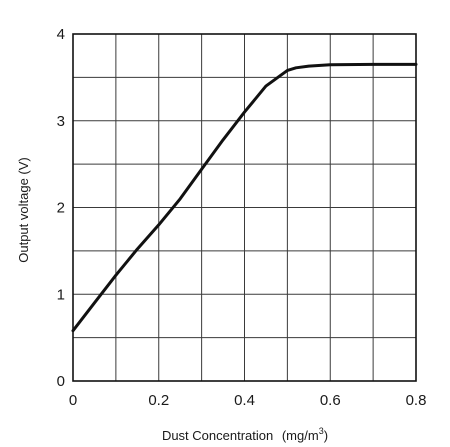 This screenshot has width=450, height=447. I want to click on x-tick-label: 0.4, so click(244, 400).